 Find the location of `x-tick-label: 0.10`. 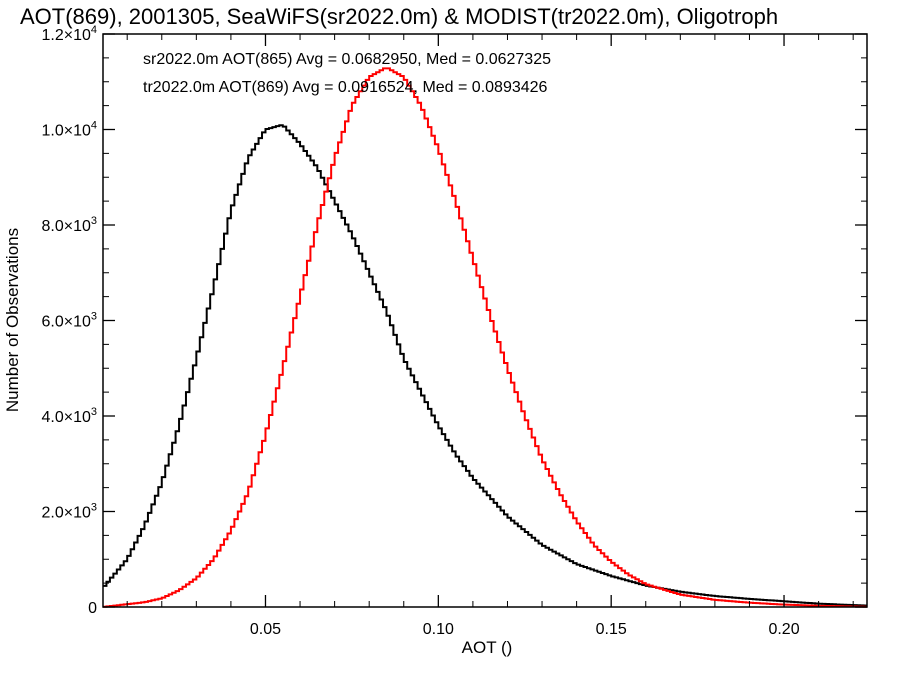

x-tick-label: 0.10 is located at coordinates (438, 629).